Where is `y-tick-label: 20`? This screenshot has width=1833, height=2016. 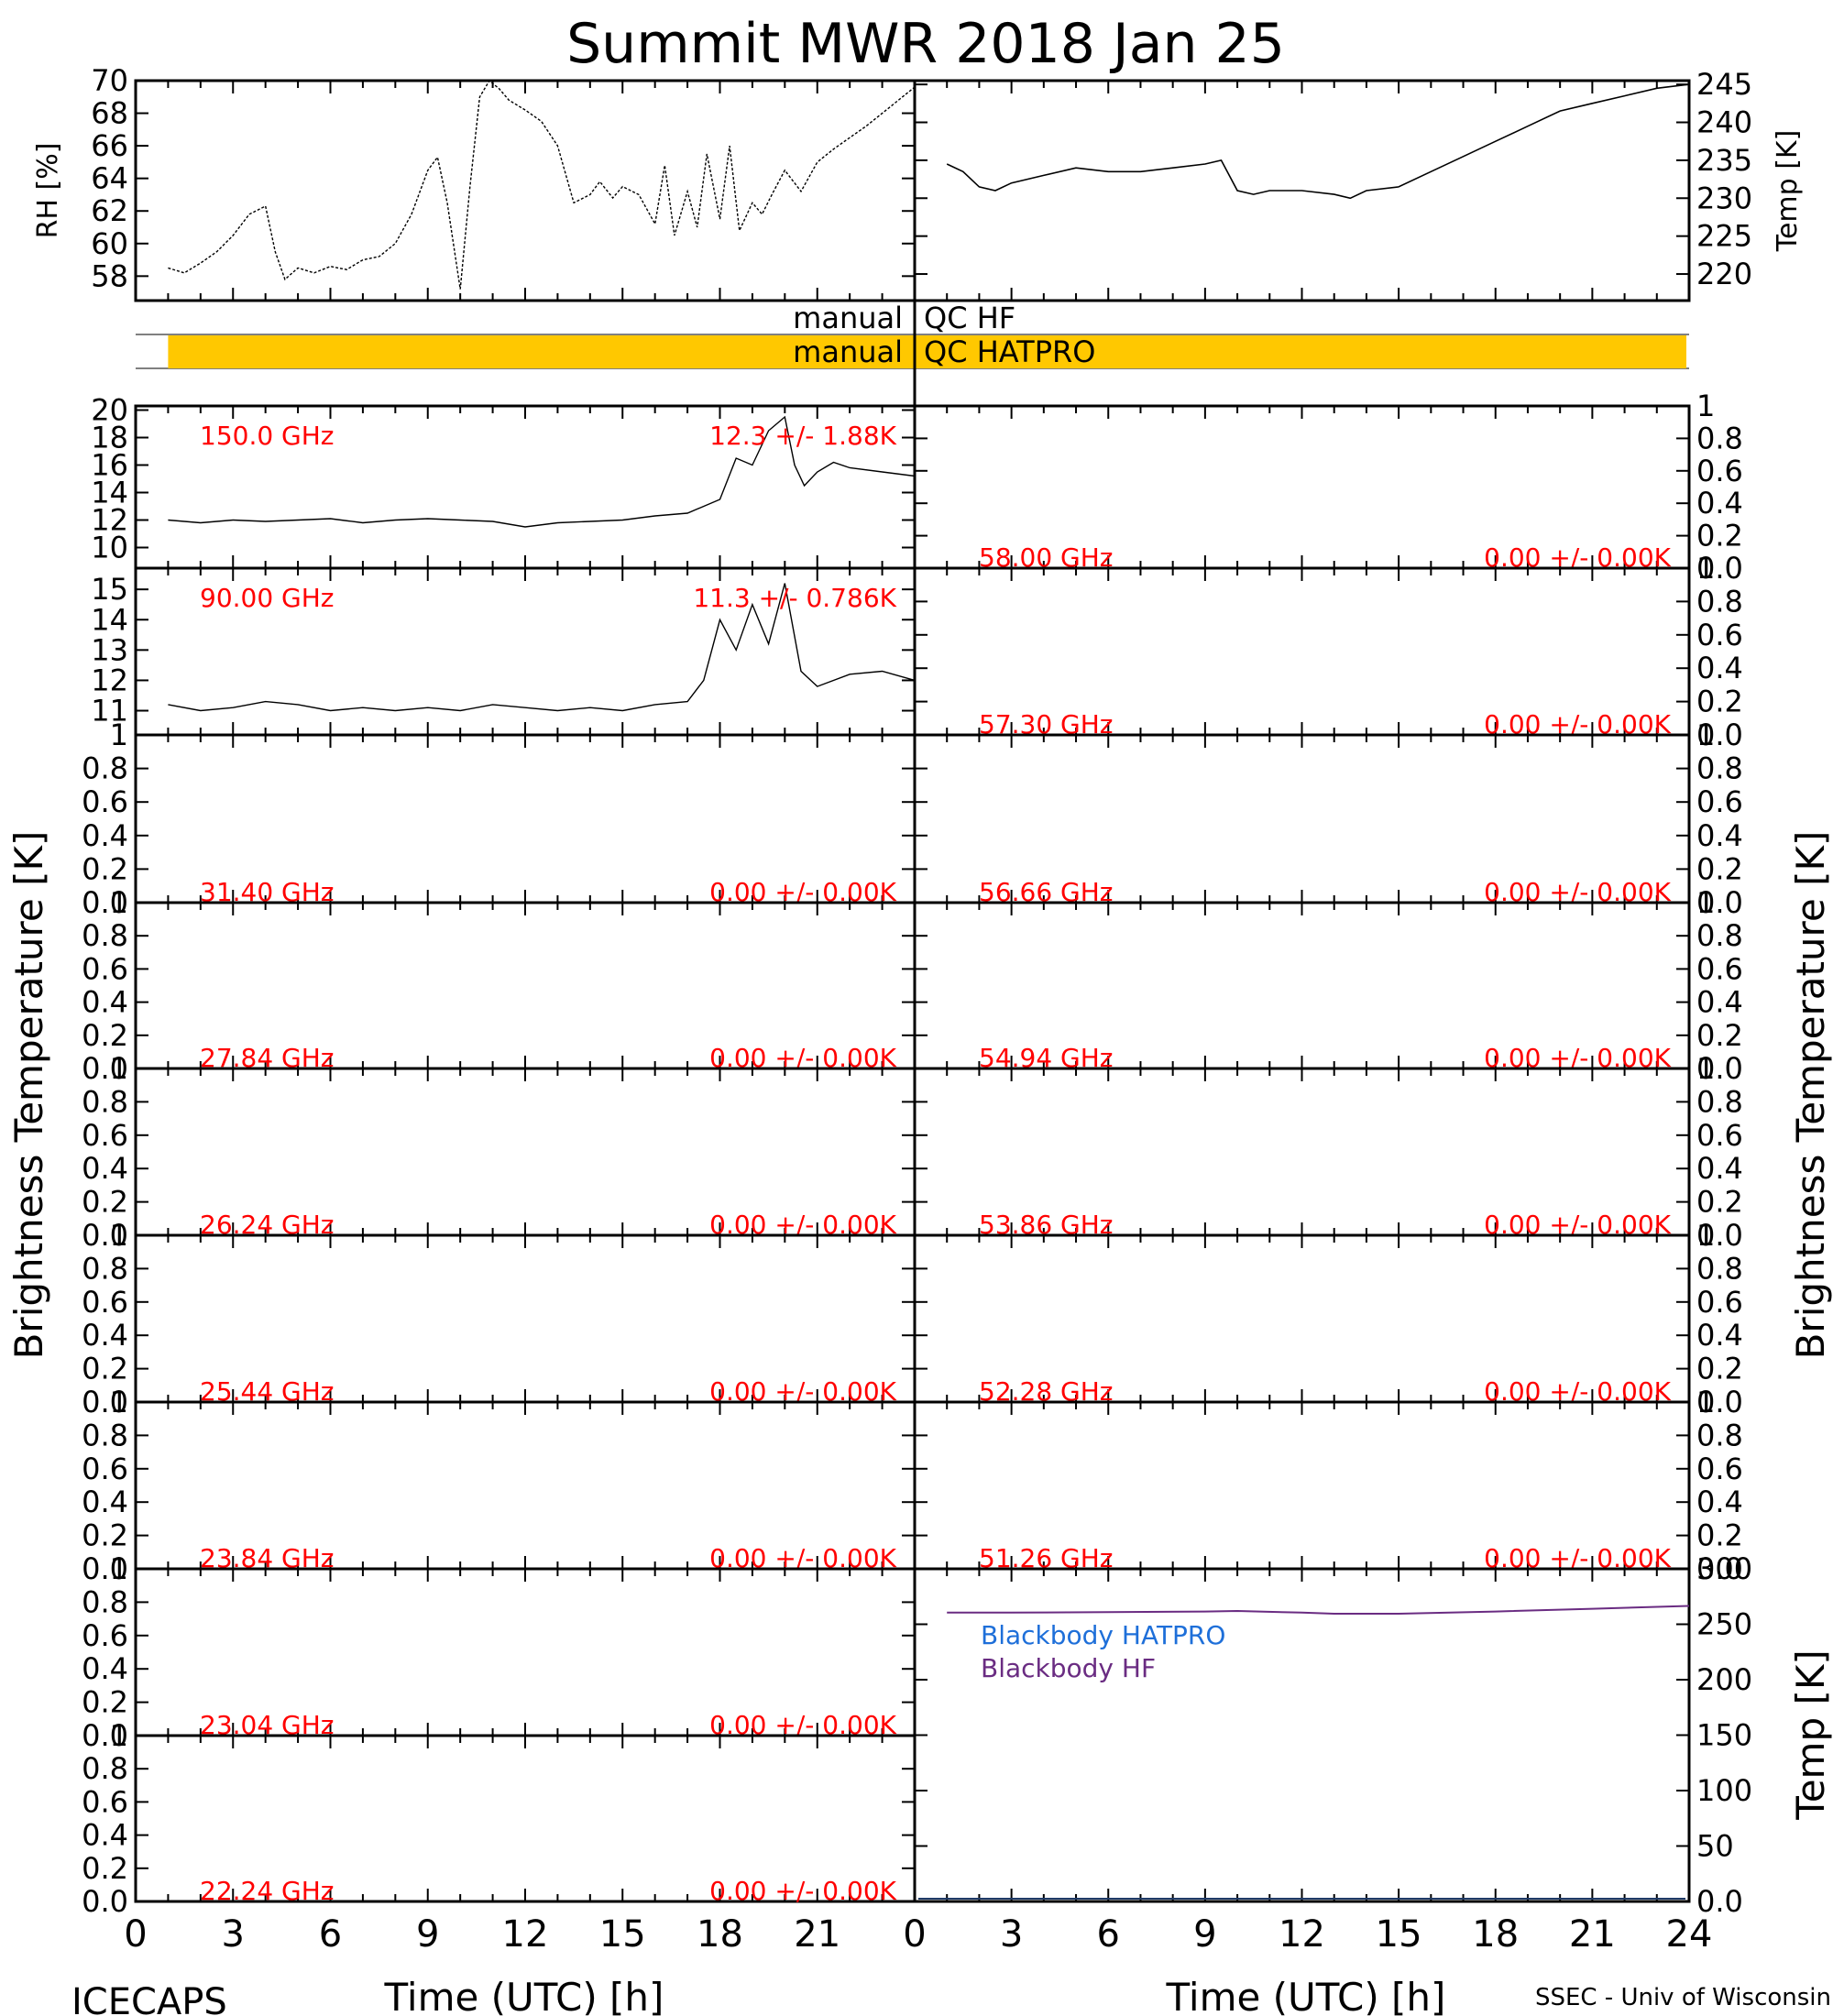 y-tick-label: 20 is located at coordinates (109, 410).